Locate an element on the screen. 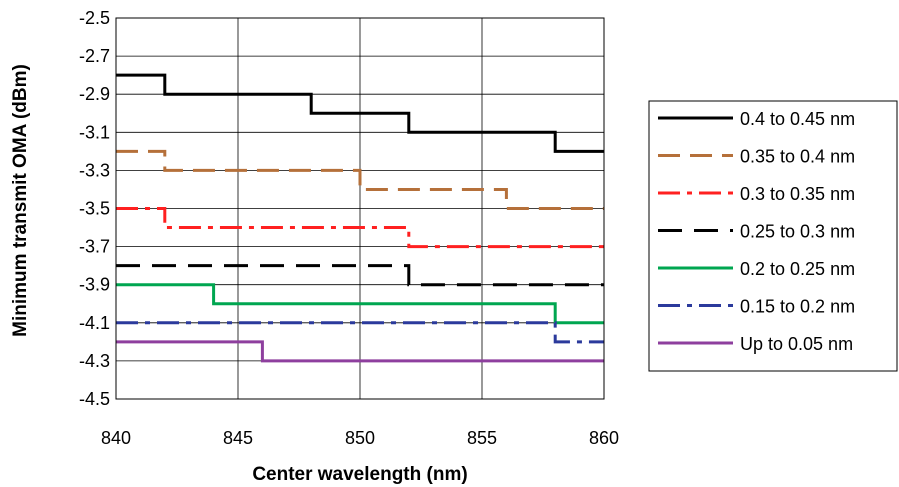  y-tick-label: -3.9 is located at coordinates (94, 285).